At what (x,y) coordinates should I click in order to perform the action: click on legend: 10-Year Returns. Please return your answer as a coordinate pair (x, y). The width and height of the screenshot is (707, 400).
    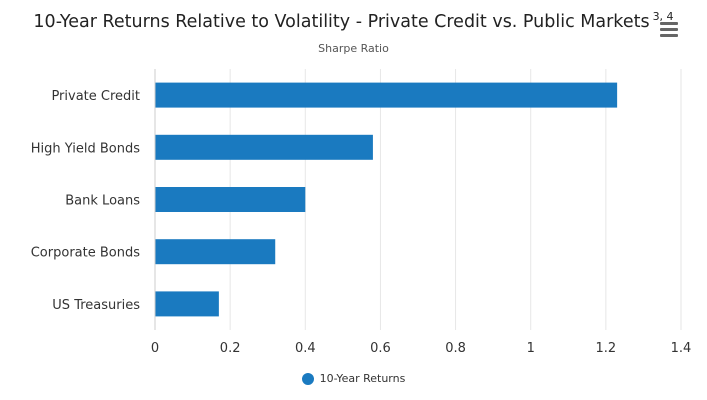
    Looking at the image, I should click on (353, 380).